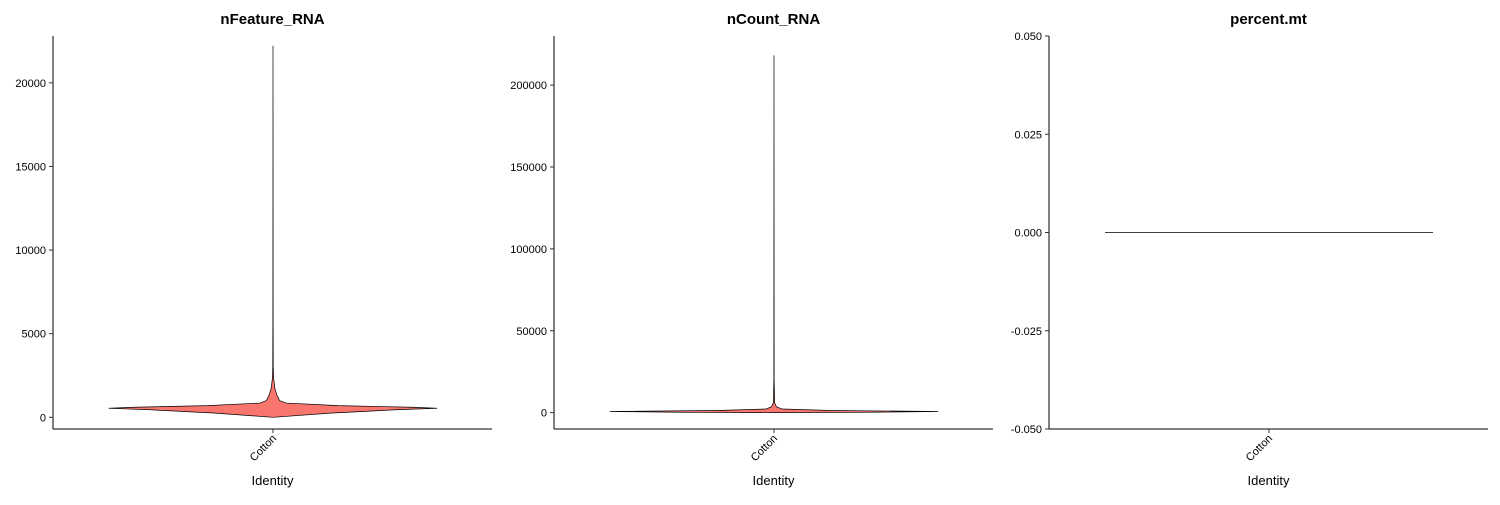  I want to click on y-tick-label: 200000, so click(528, 86).